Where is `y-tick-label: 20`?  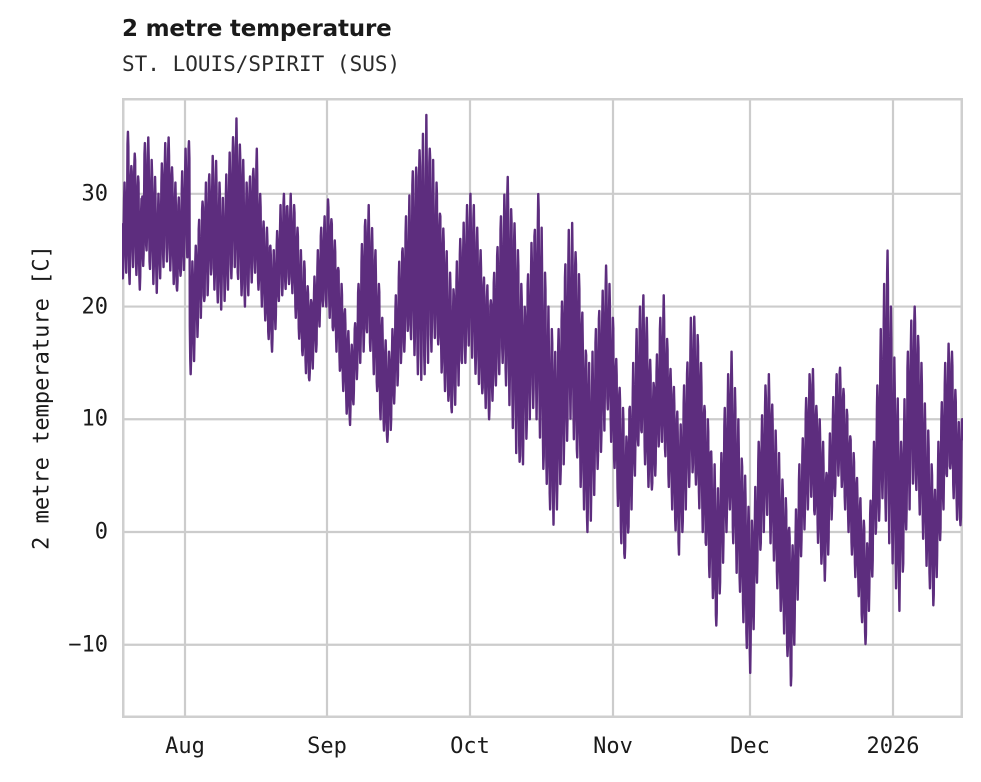 y-tick-label: 20 is located at coordinates (95, 307).